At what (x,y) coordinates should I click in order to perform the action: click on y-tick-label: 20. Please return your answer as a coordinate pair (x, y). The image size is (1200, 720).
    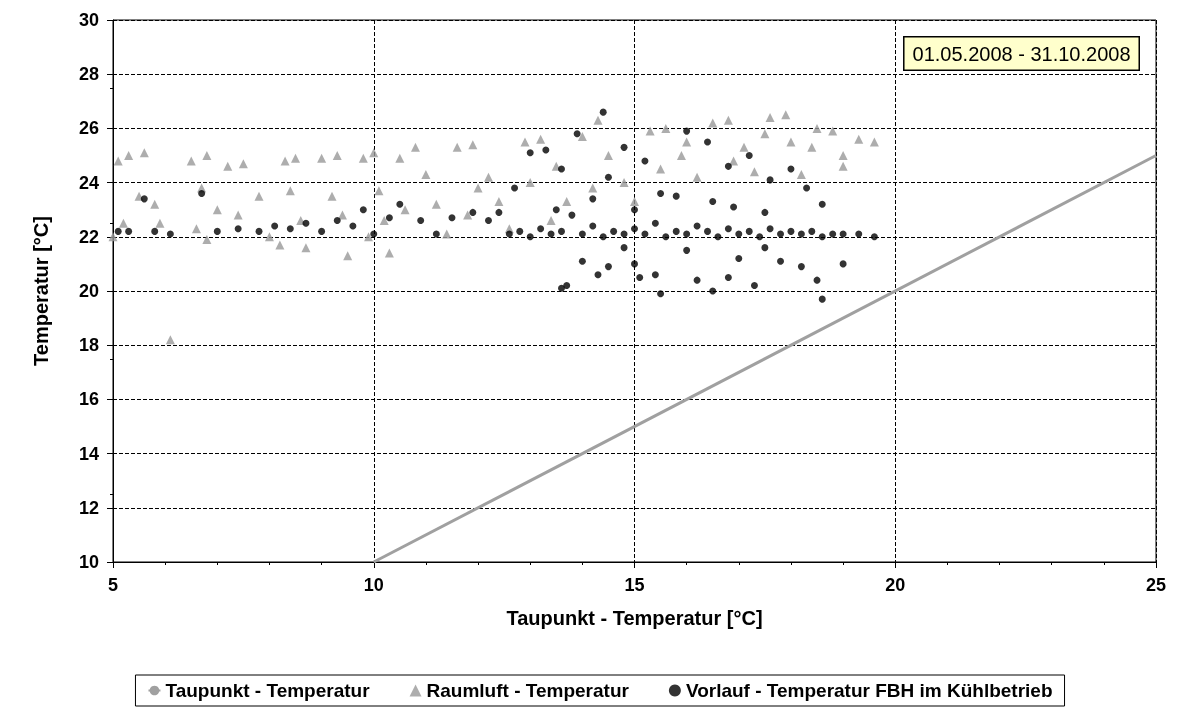
    Looking at the image, I should click on (88, 291).